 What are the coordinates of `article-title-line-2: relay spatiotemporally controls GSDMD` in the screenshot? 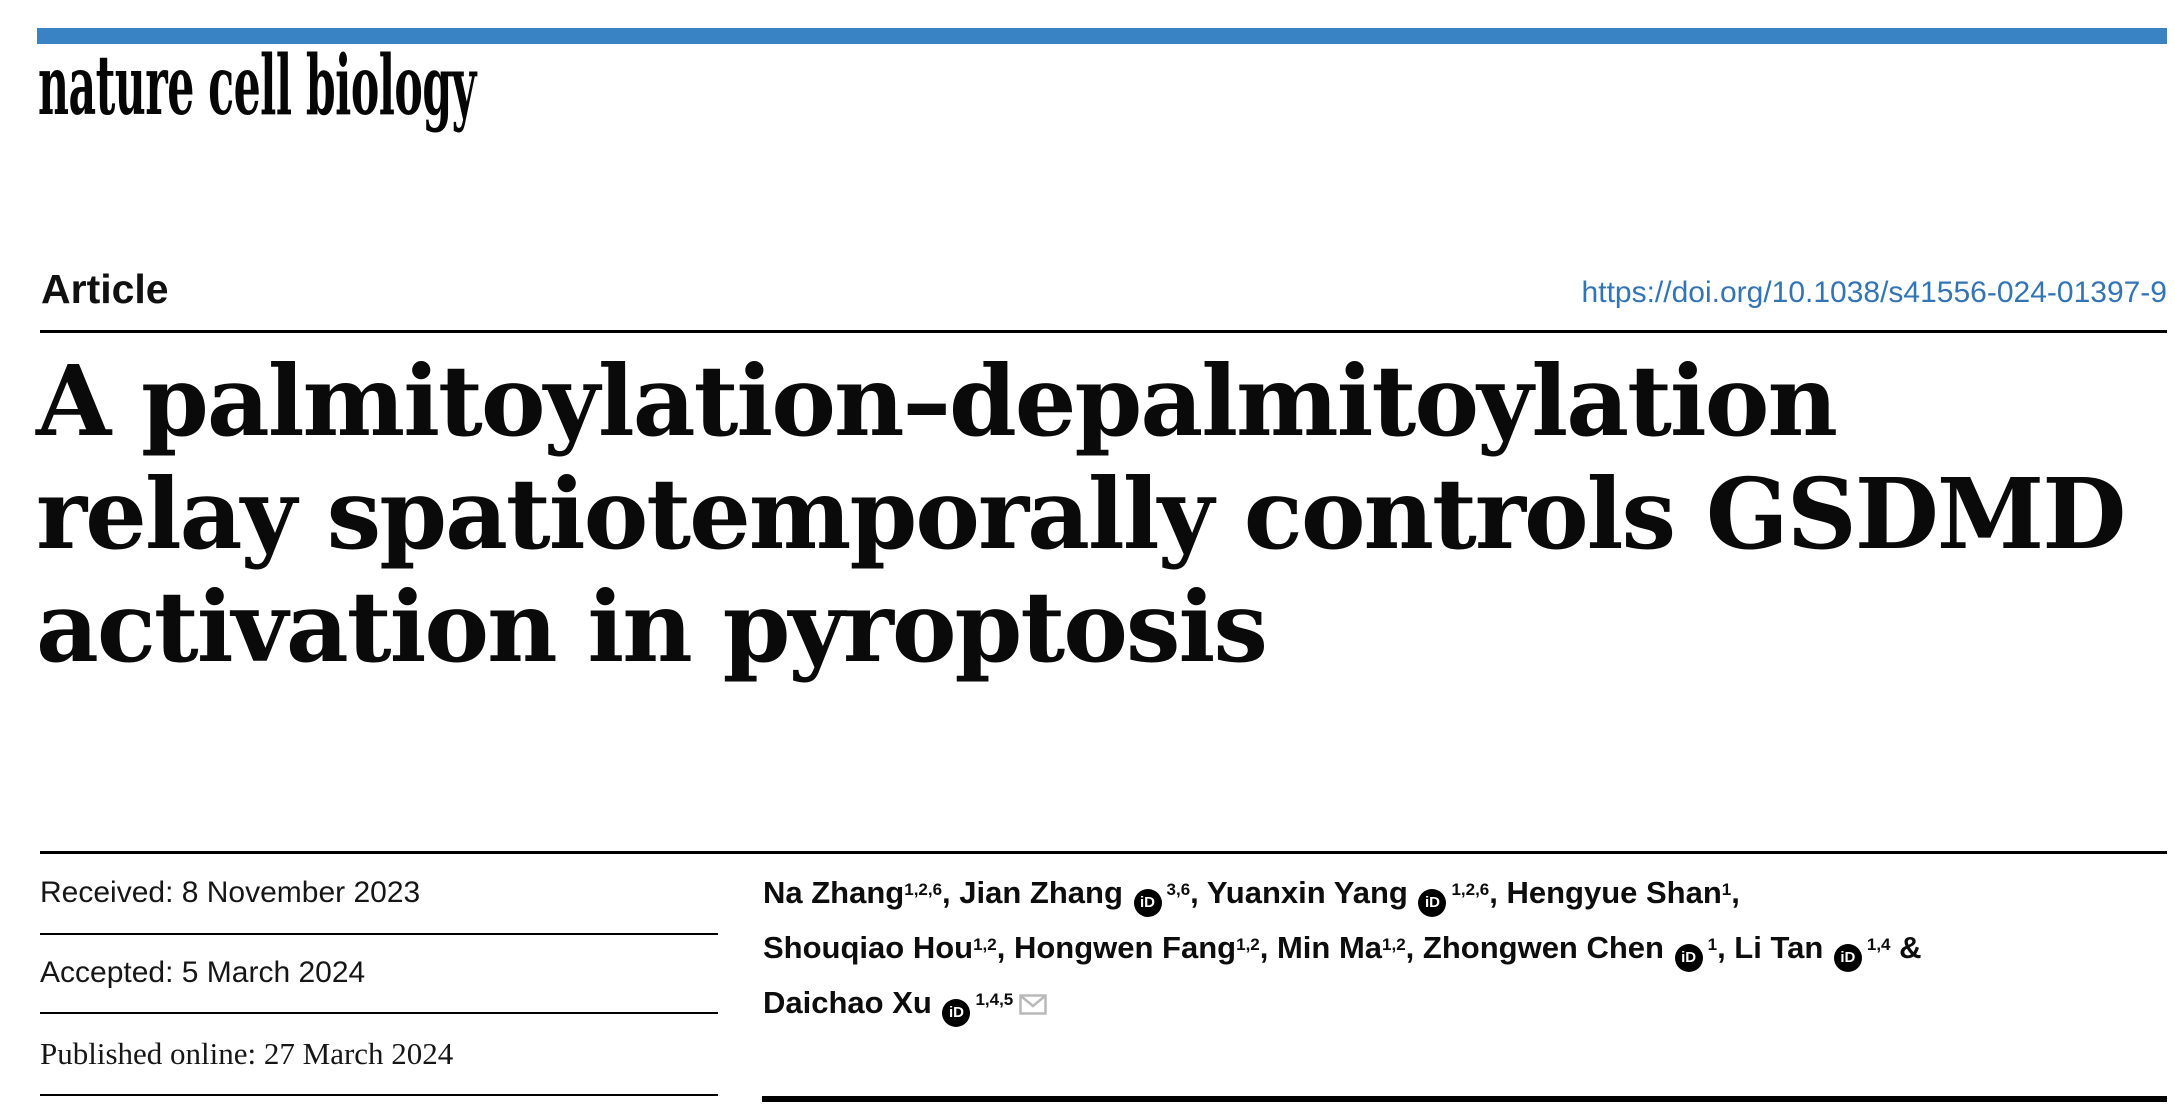 It's located at (1081, 514).